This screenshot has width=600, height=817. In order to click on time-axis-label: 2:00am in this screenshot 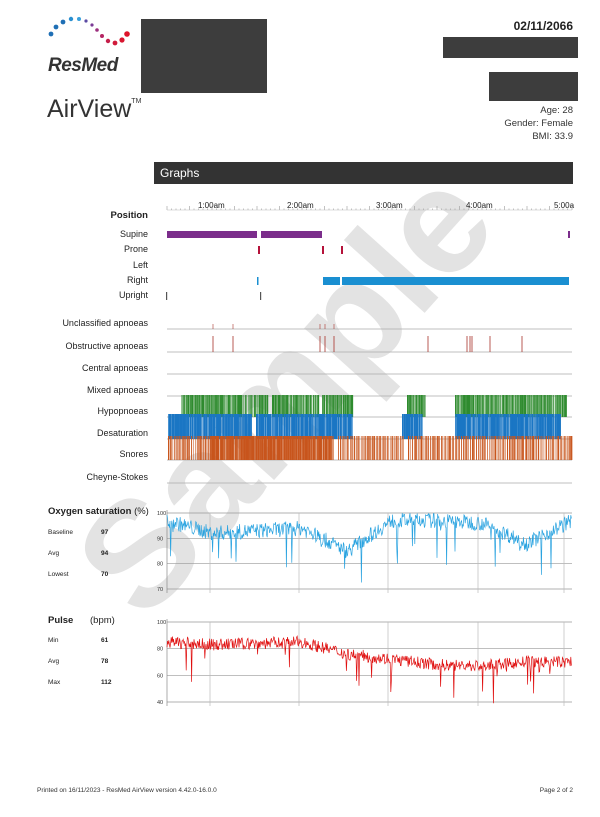, I will do `click(300, 205)`.